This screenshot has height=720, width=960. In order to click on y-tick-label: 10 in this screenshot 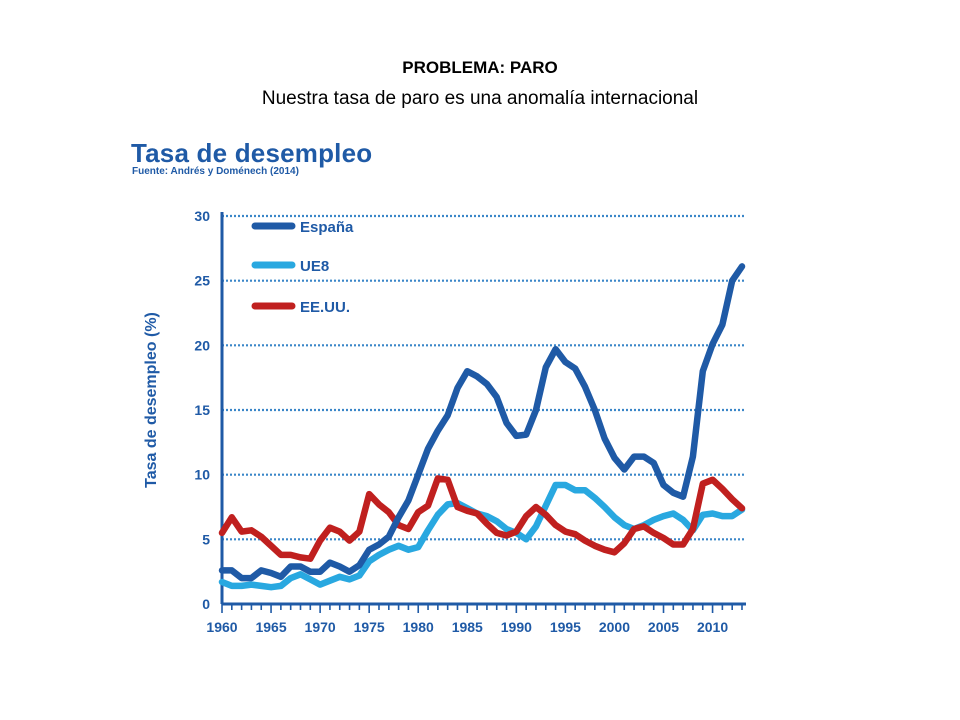, I will do `click(202, 475)`.